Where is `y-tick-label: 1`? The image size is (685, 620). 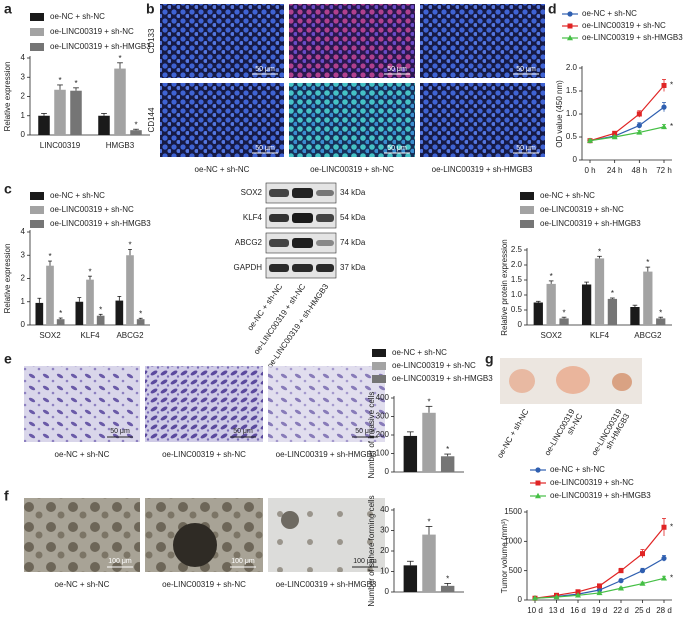 y-tick-label: 1 is located at coordinates (23, 115).